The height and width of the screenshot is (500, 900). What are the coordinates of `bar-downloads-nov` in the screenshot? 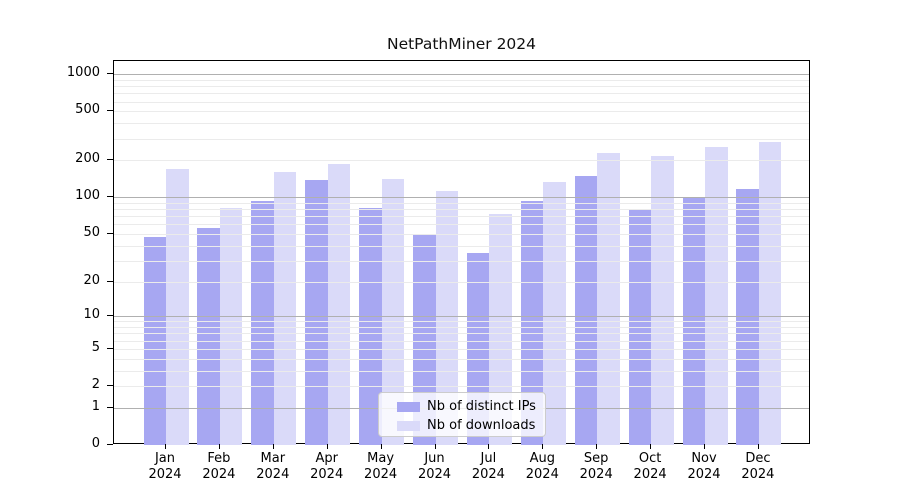 It's located at (716, 295).